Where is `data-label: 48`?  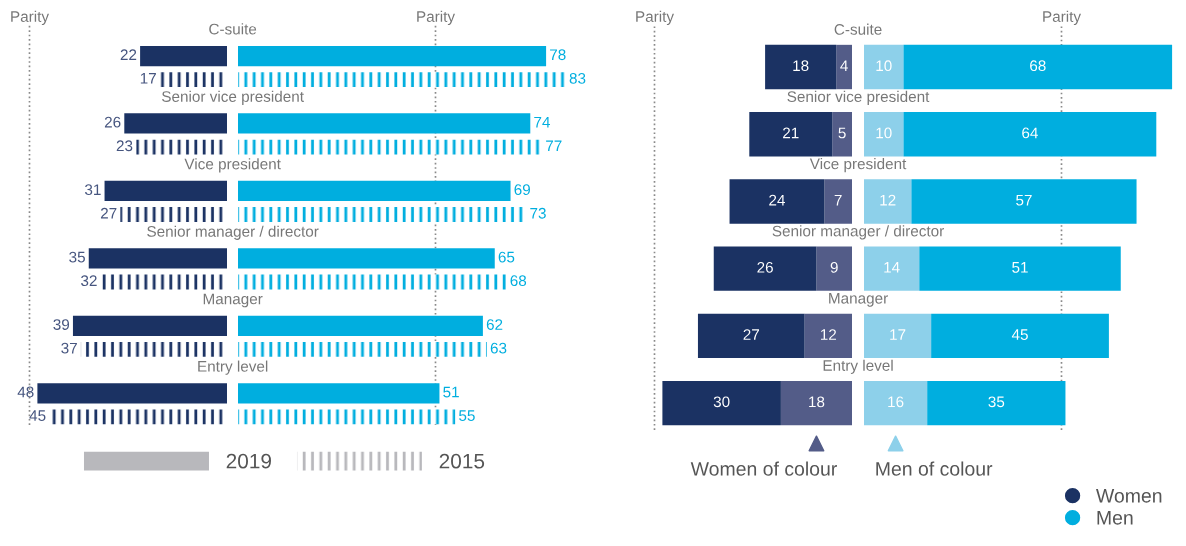 data-label: 48 is located at coordinates (25, 392).